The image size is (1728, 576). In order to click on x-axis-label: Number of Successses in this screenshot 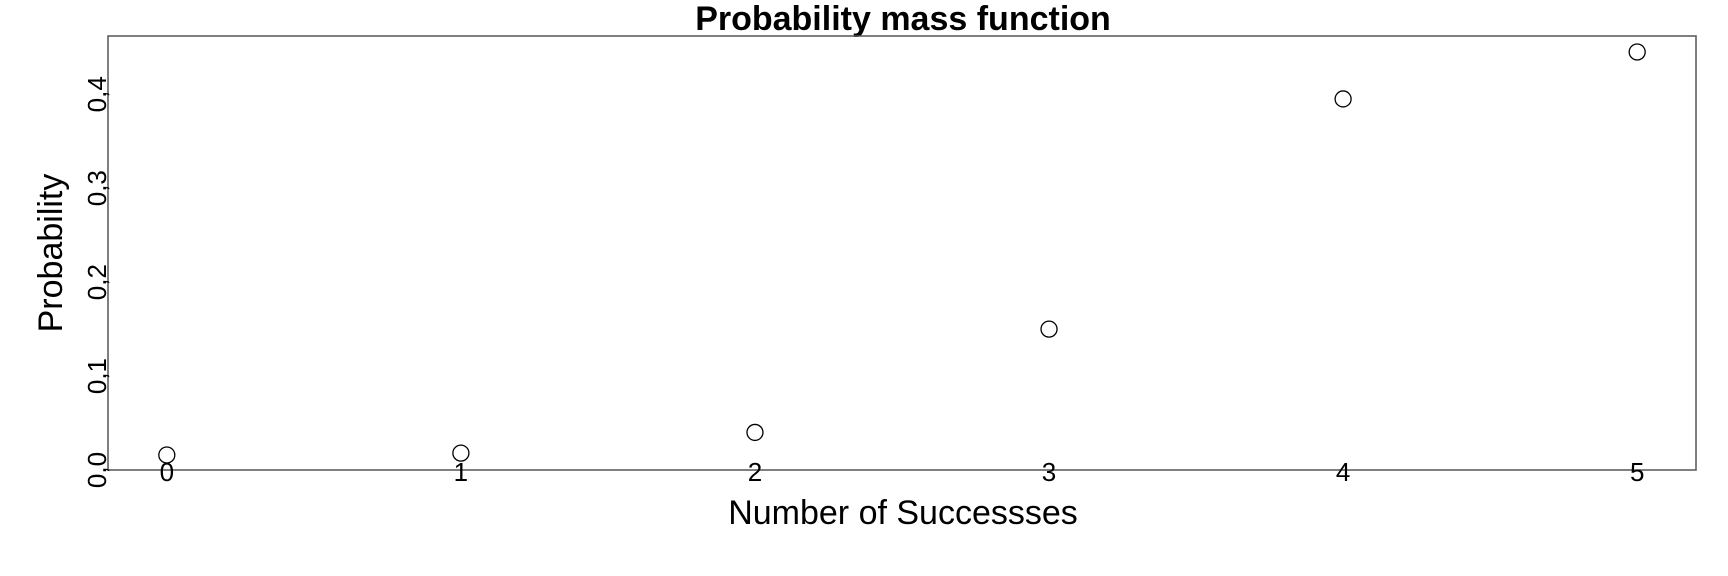, I will do `click(903, 513)`.